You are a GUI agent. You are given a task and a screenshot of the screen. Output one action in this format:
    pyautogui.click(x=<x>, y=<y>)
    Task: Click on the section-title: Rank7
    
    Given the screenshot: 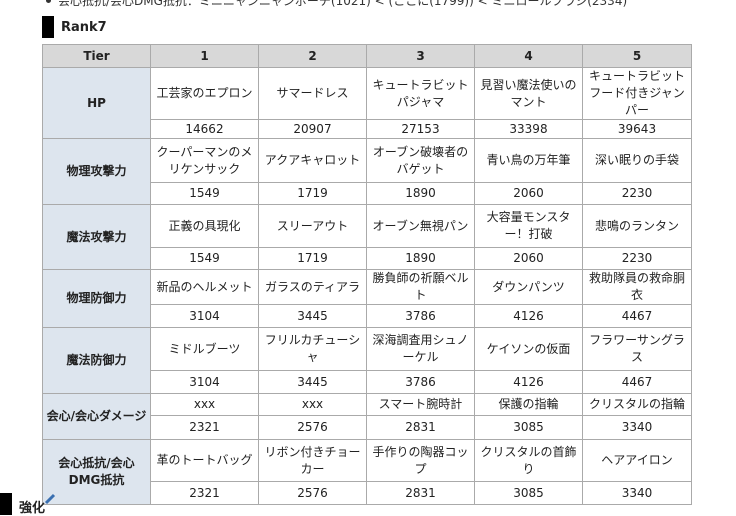 What is the action you would take?
    pyautogui.click(x=74, y=27)
    